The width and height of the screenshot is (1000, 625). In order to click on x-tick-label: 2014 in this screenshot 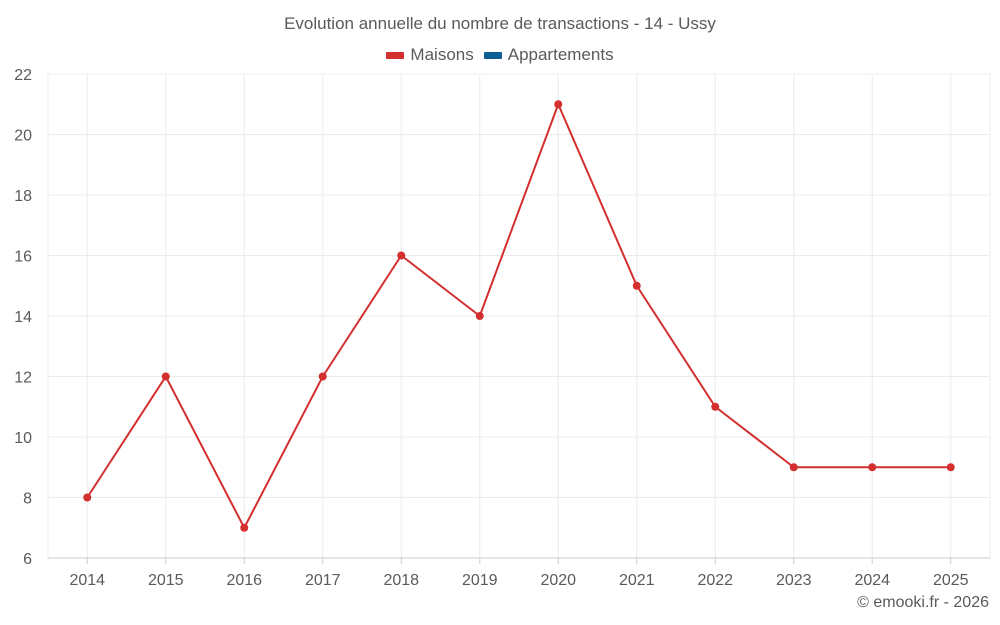, I will do `click(87, 580)`.